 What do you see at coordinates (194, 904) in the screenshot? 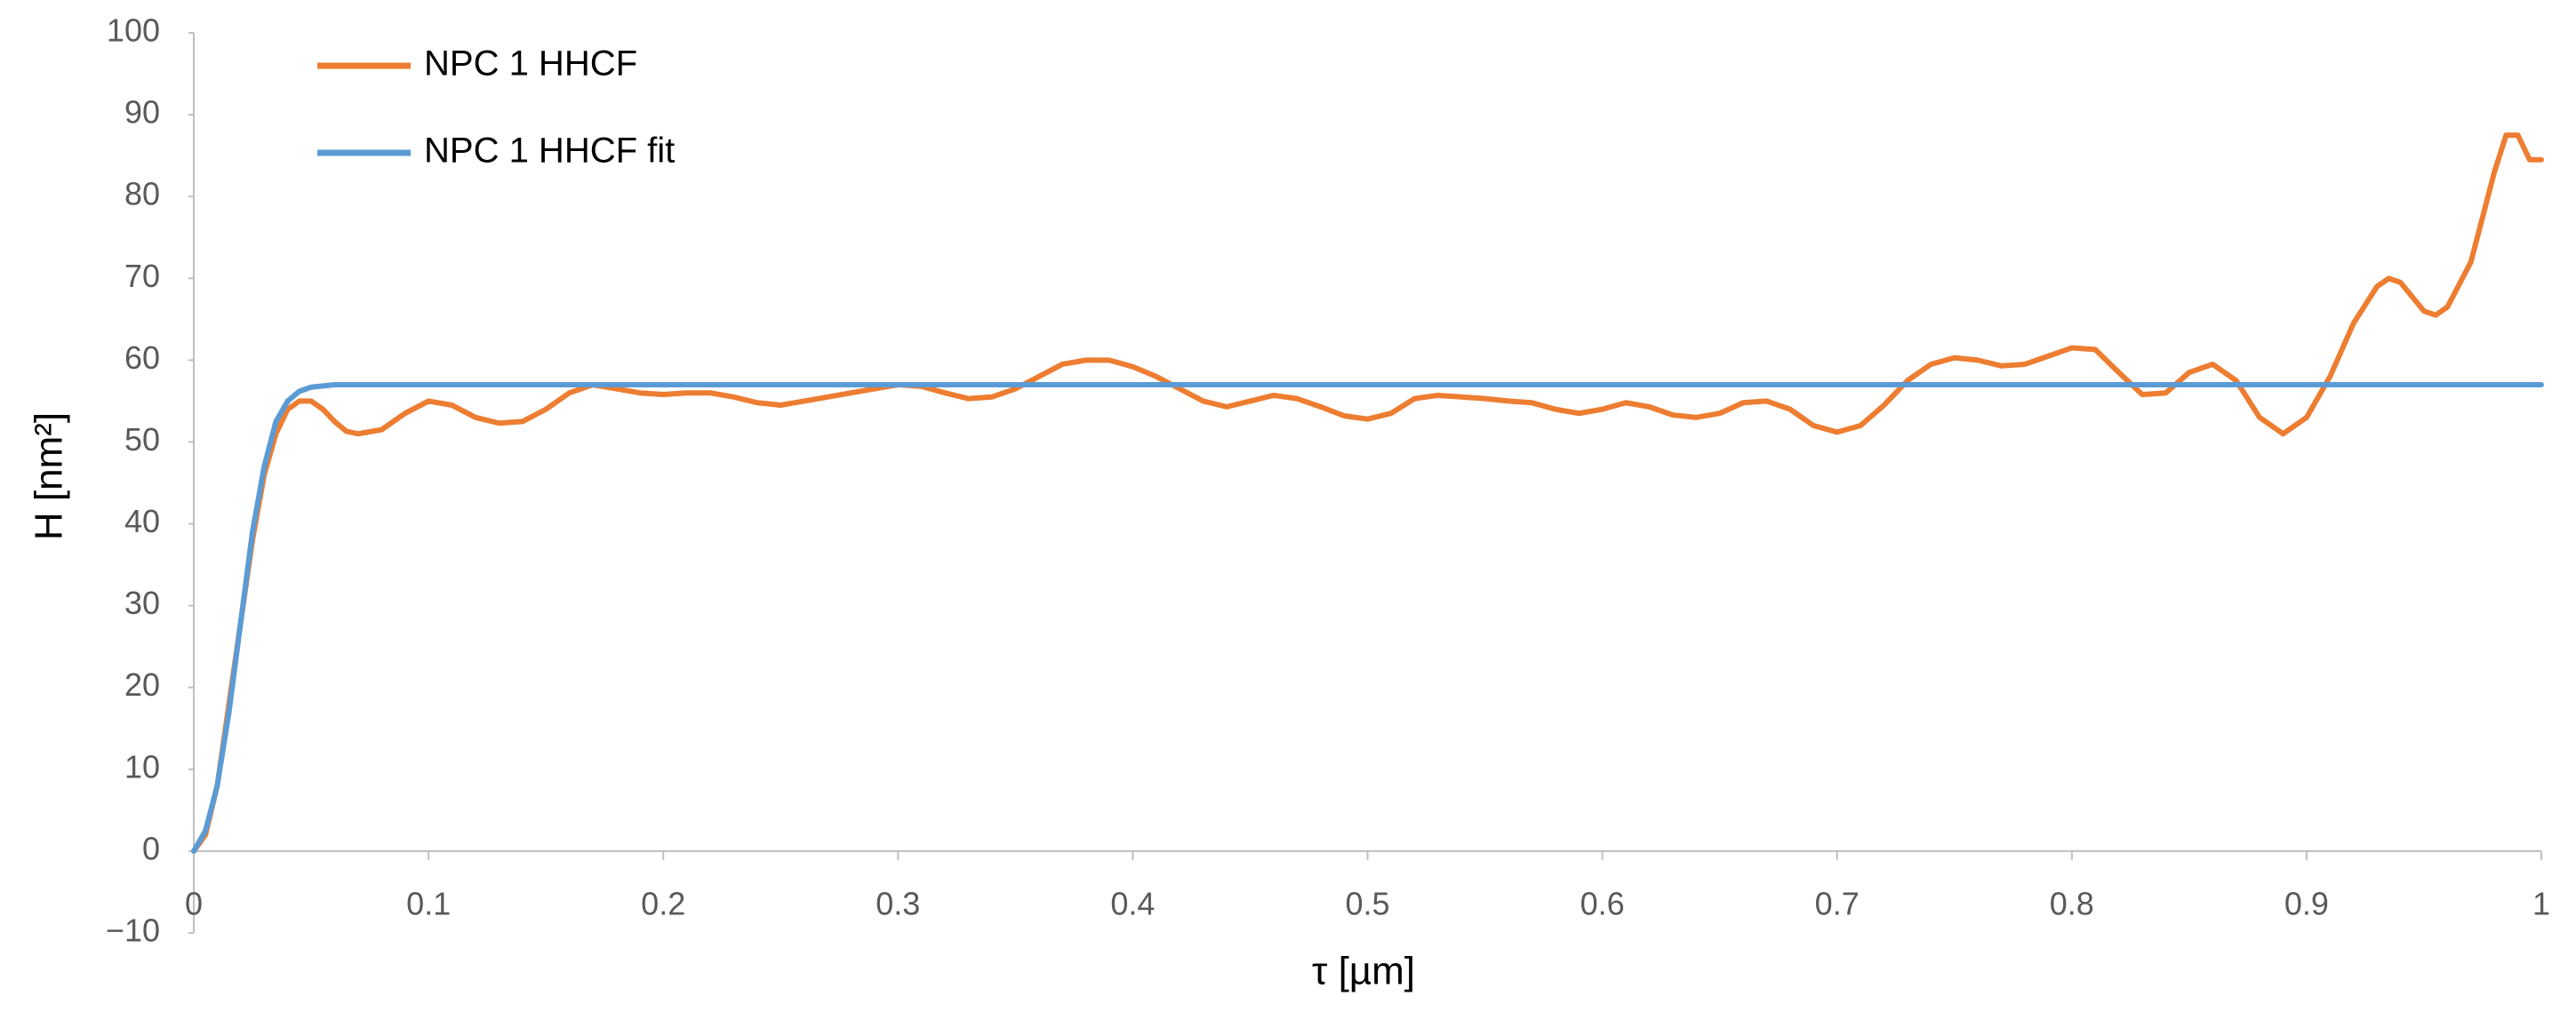
I see `x-tick-label: 0` at bounding box center [194, 904].